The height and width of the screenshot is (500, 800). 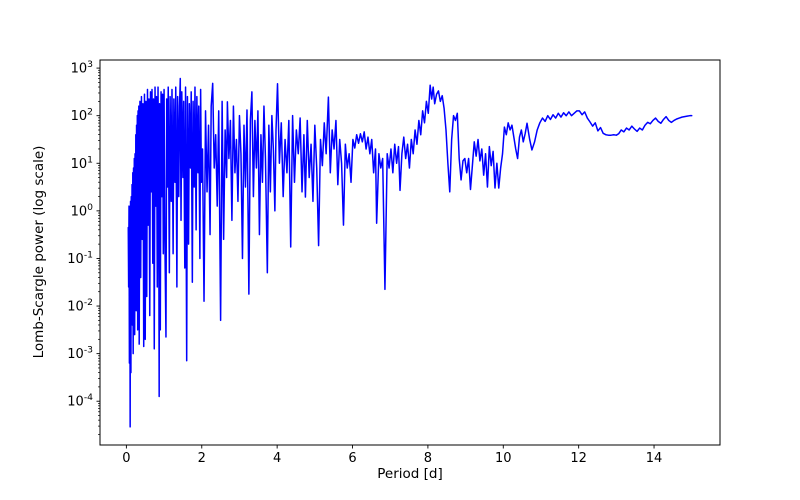 I want to click on y-tick-label: 10⁰, so click(x=82, y=211).